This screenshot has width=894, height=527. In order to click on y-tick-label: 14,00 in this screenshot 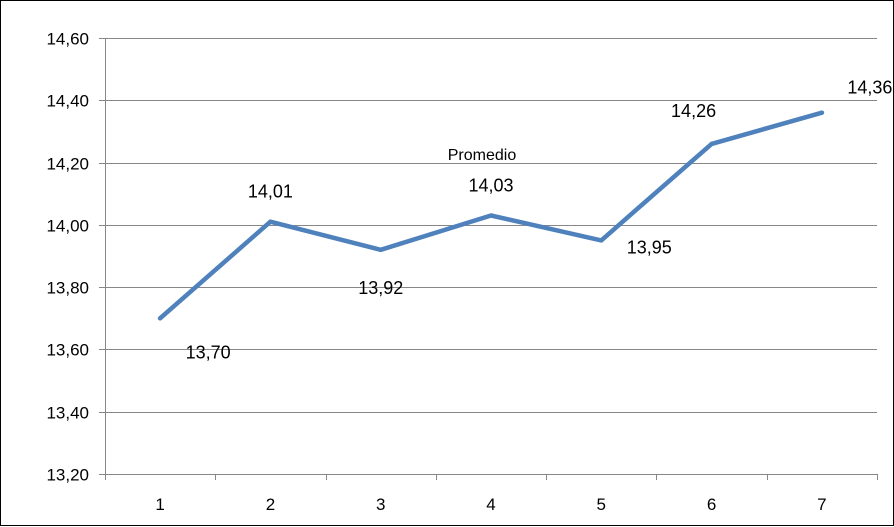, I will do `click(67, 226)`.